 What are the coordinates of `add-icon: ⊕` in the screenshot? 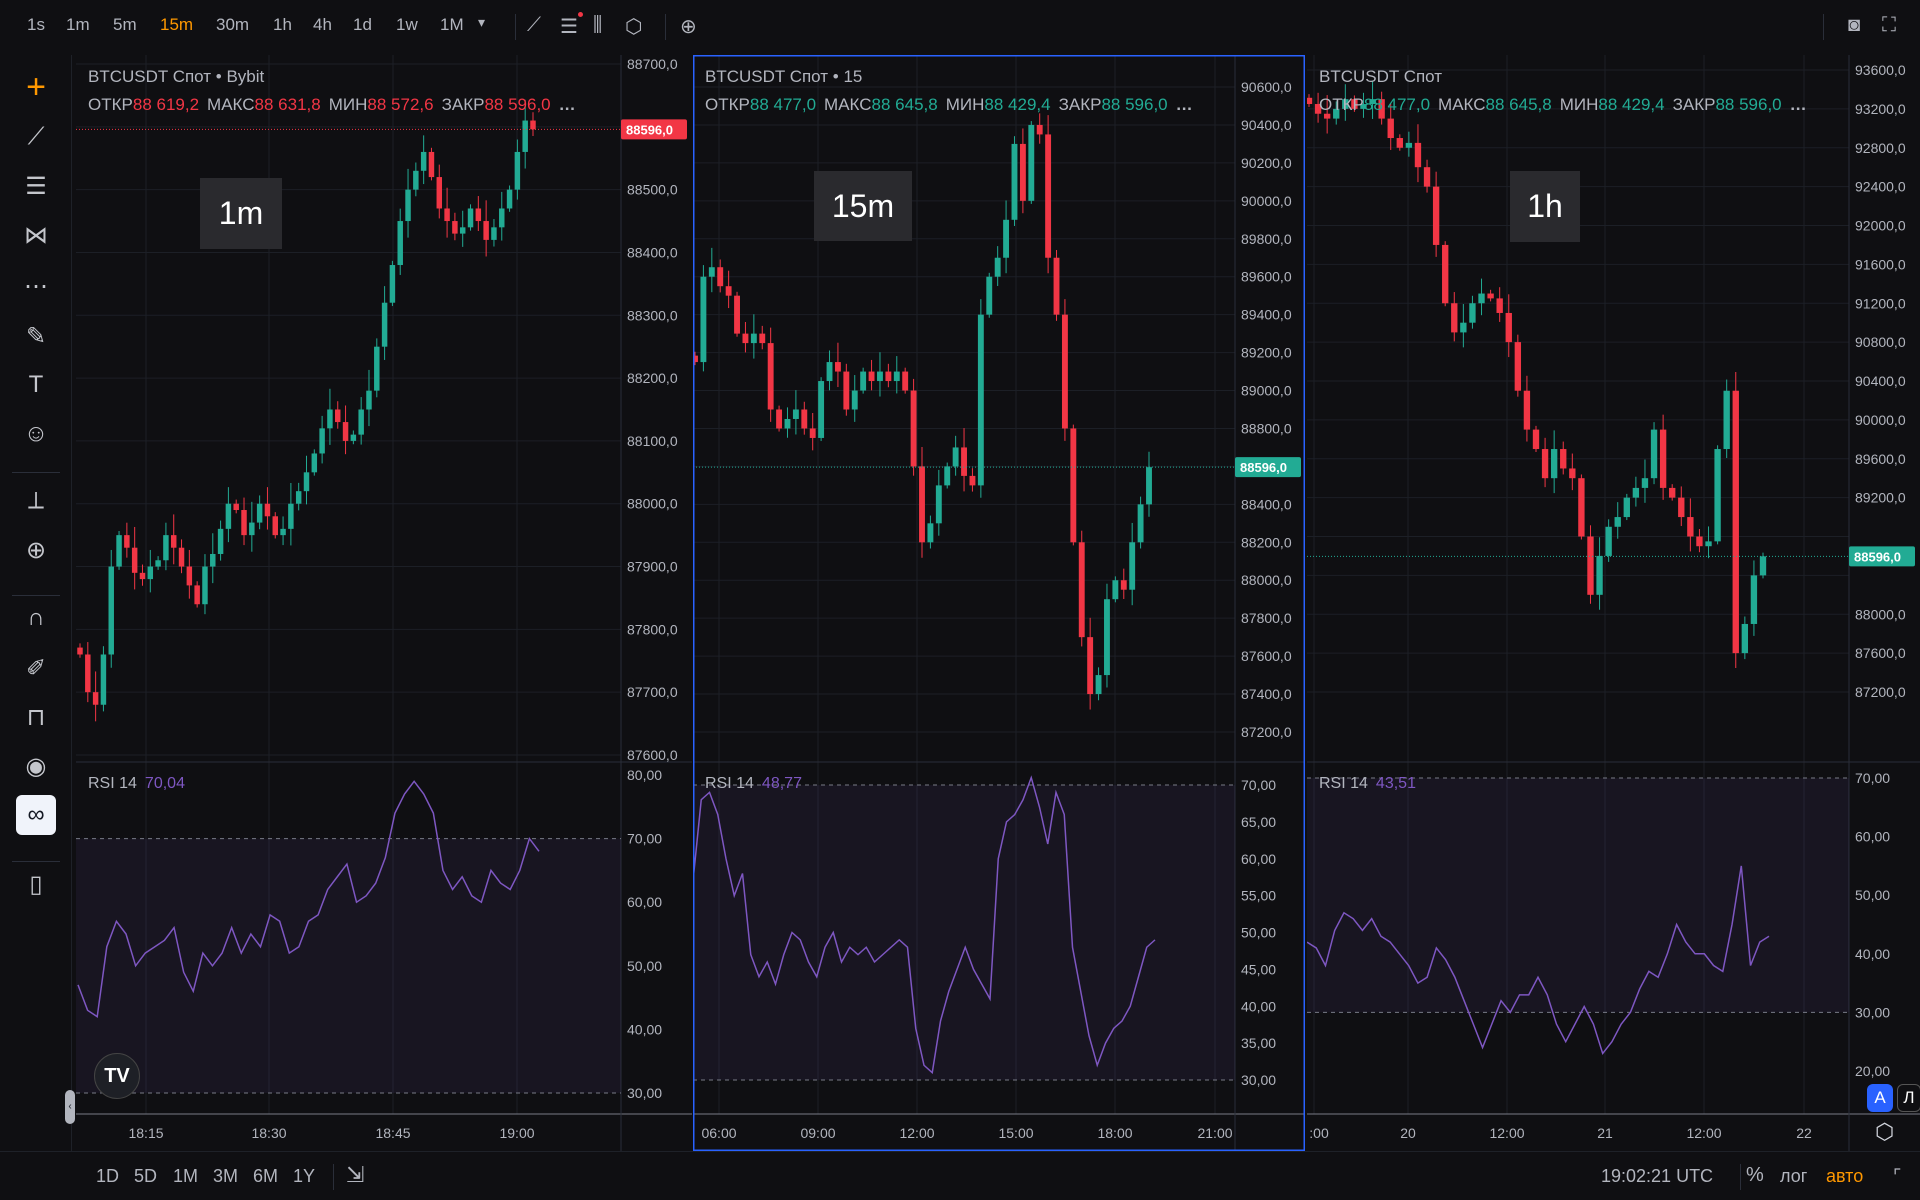 It's located at (688, 27).